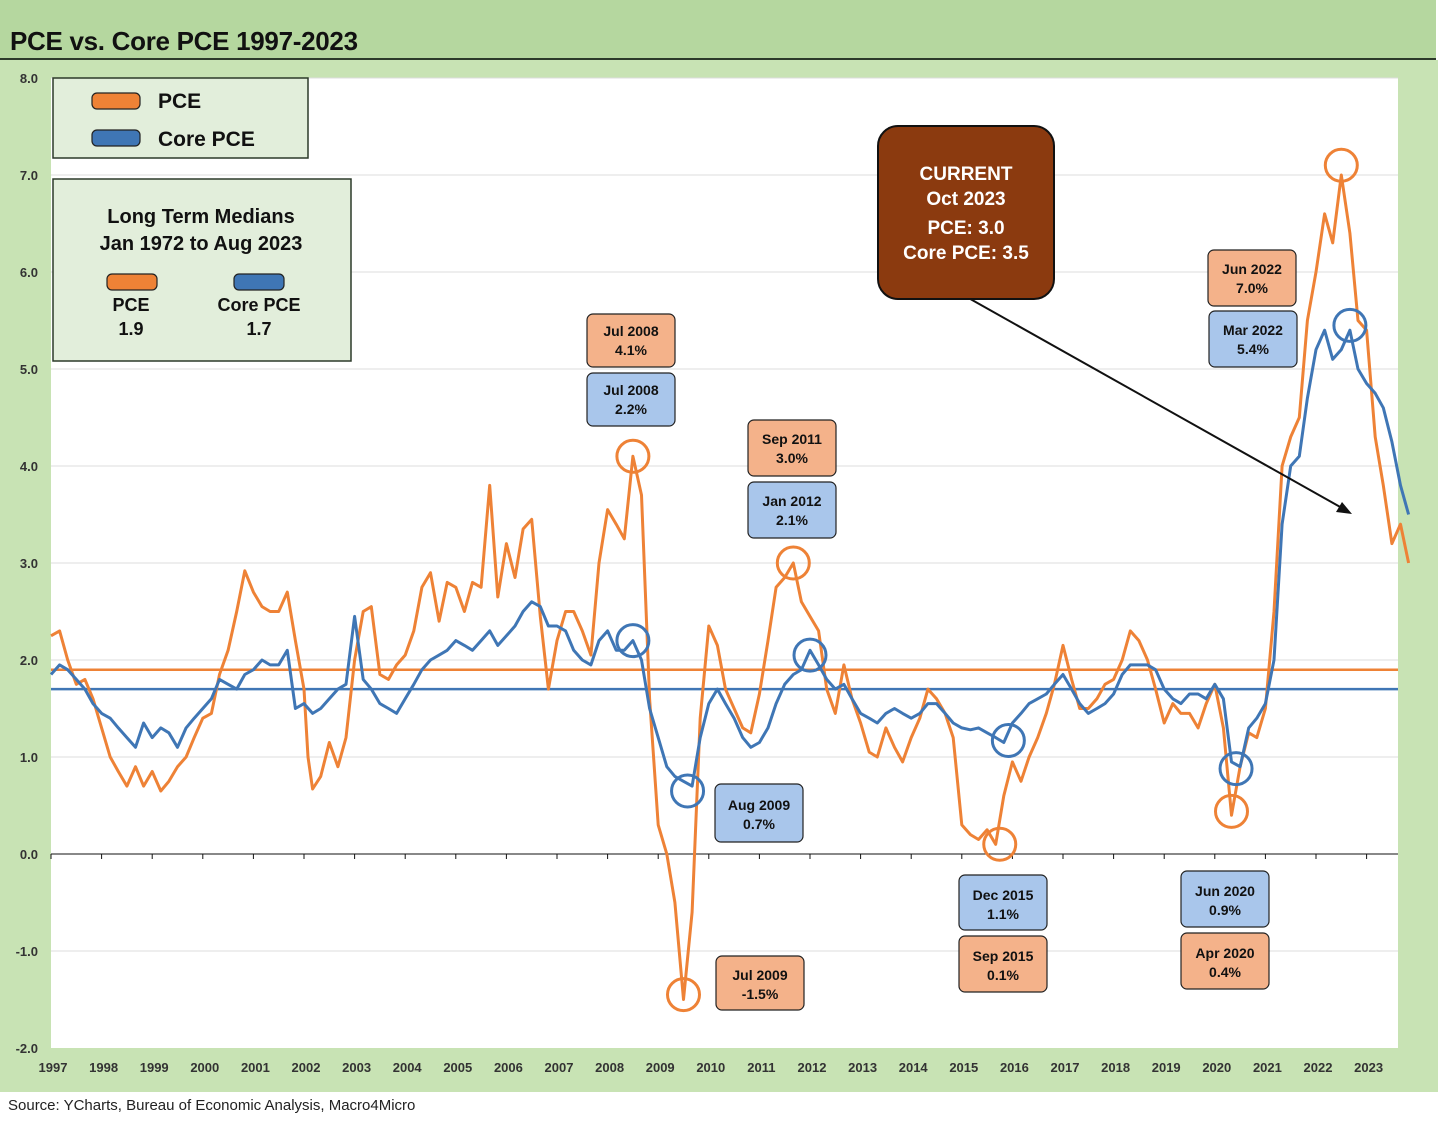 The height and width of the screenshot is (1126, 1440). Describe the element at coordinates (29, 175) in the screenshot. I see `y-tick-label: 7.0` at that location.